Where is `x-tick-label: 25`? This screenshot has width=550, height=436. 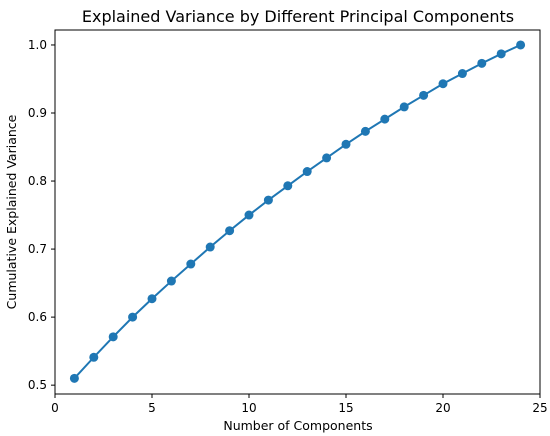 x-tick-label: 25 is located at coordinates (539, 408).